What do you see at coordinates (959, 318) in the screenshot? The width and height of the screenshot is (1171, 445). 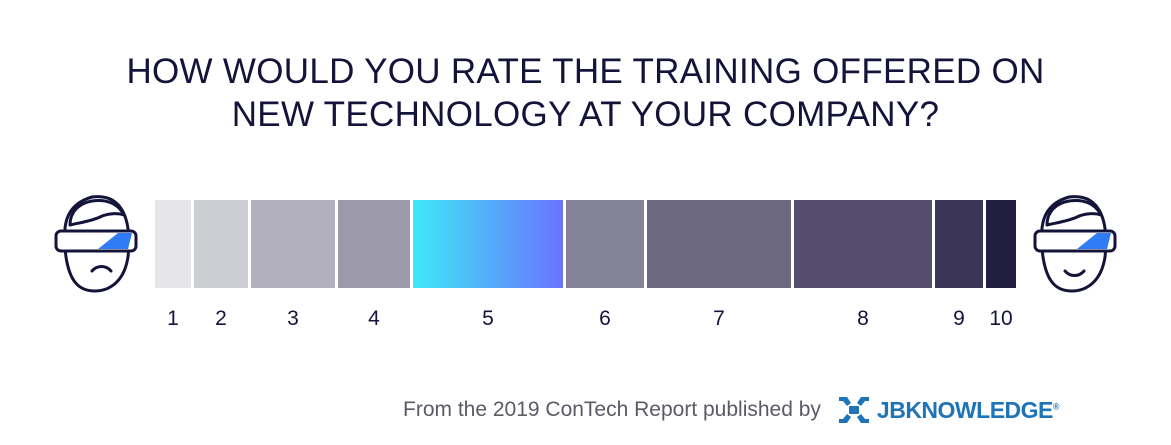 I see `rating-label-9: 9` at bounding box center [959, 318].